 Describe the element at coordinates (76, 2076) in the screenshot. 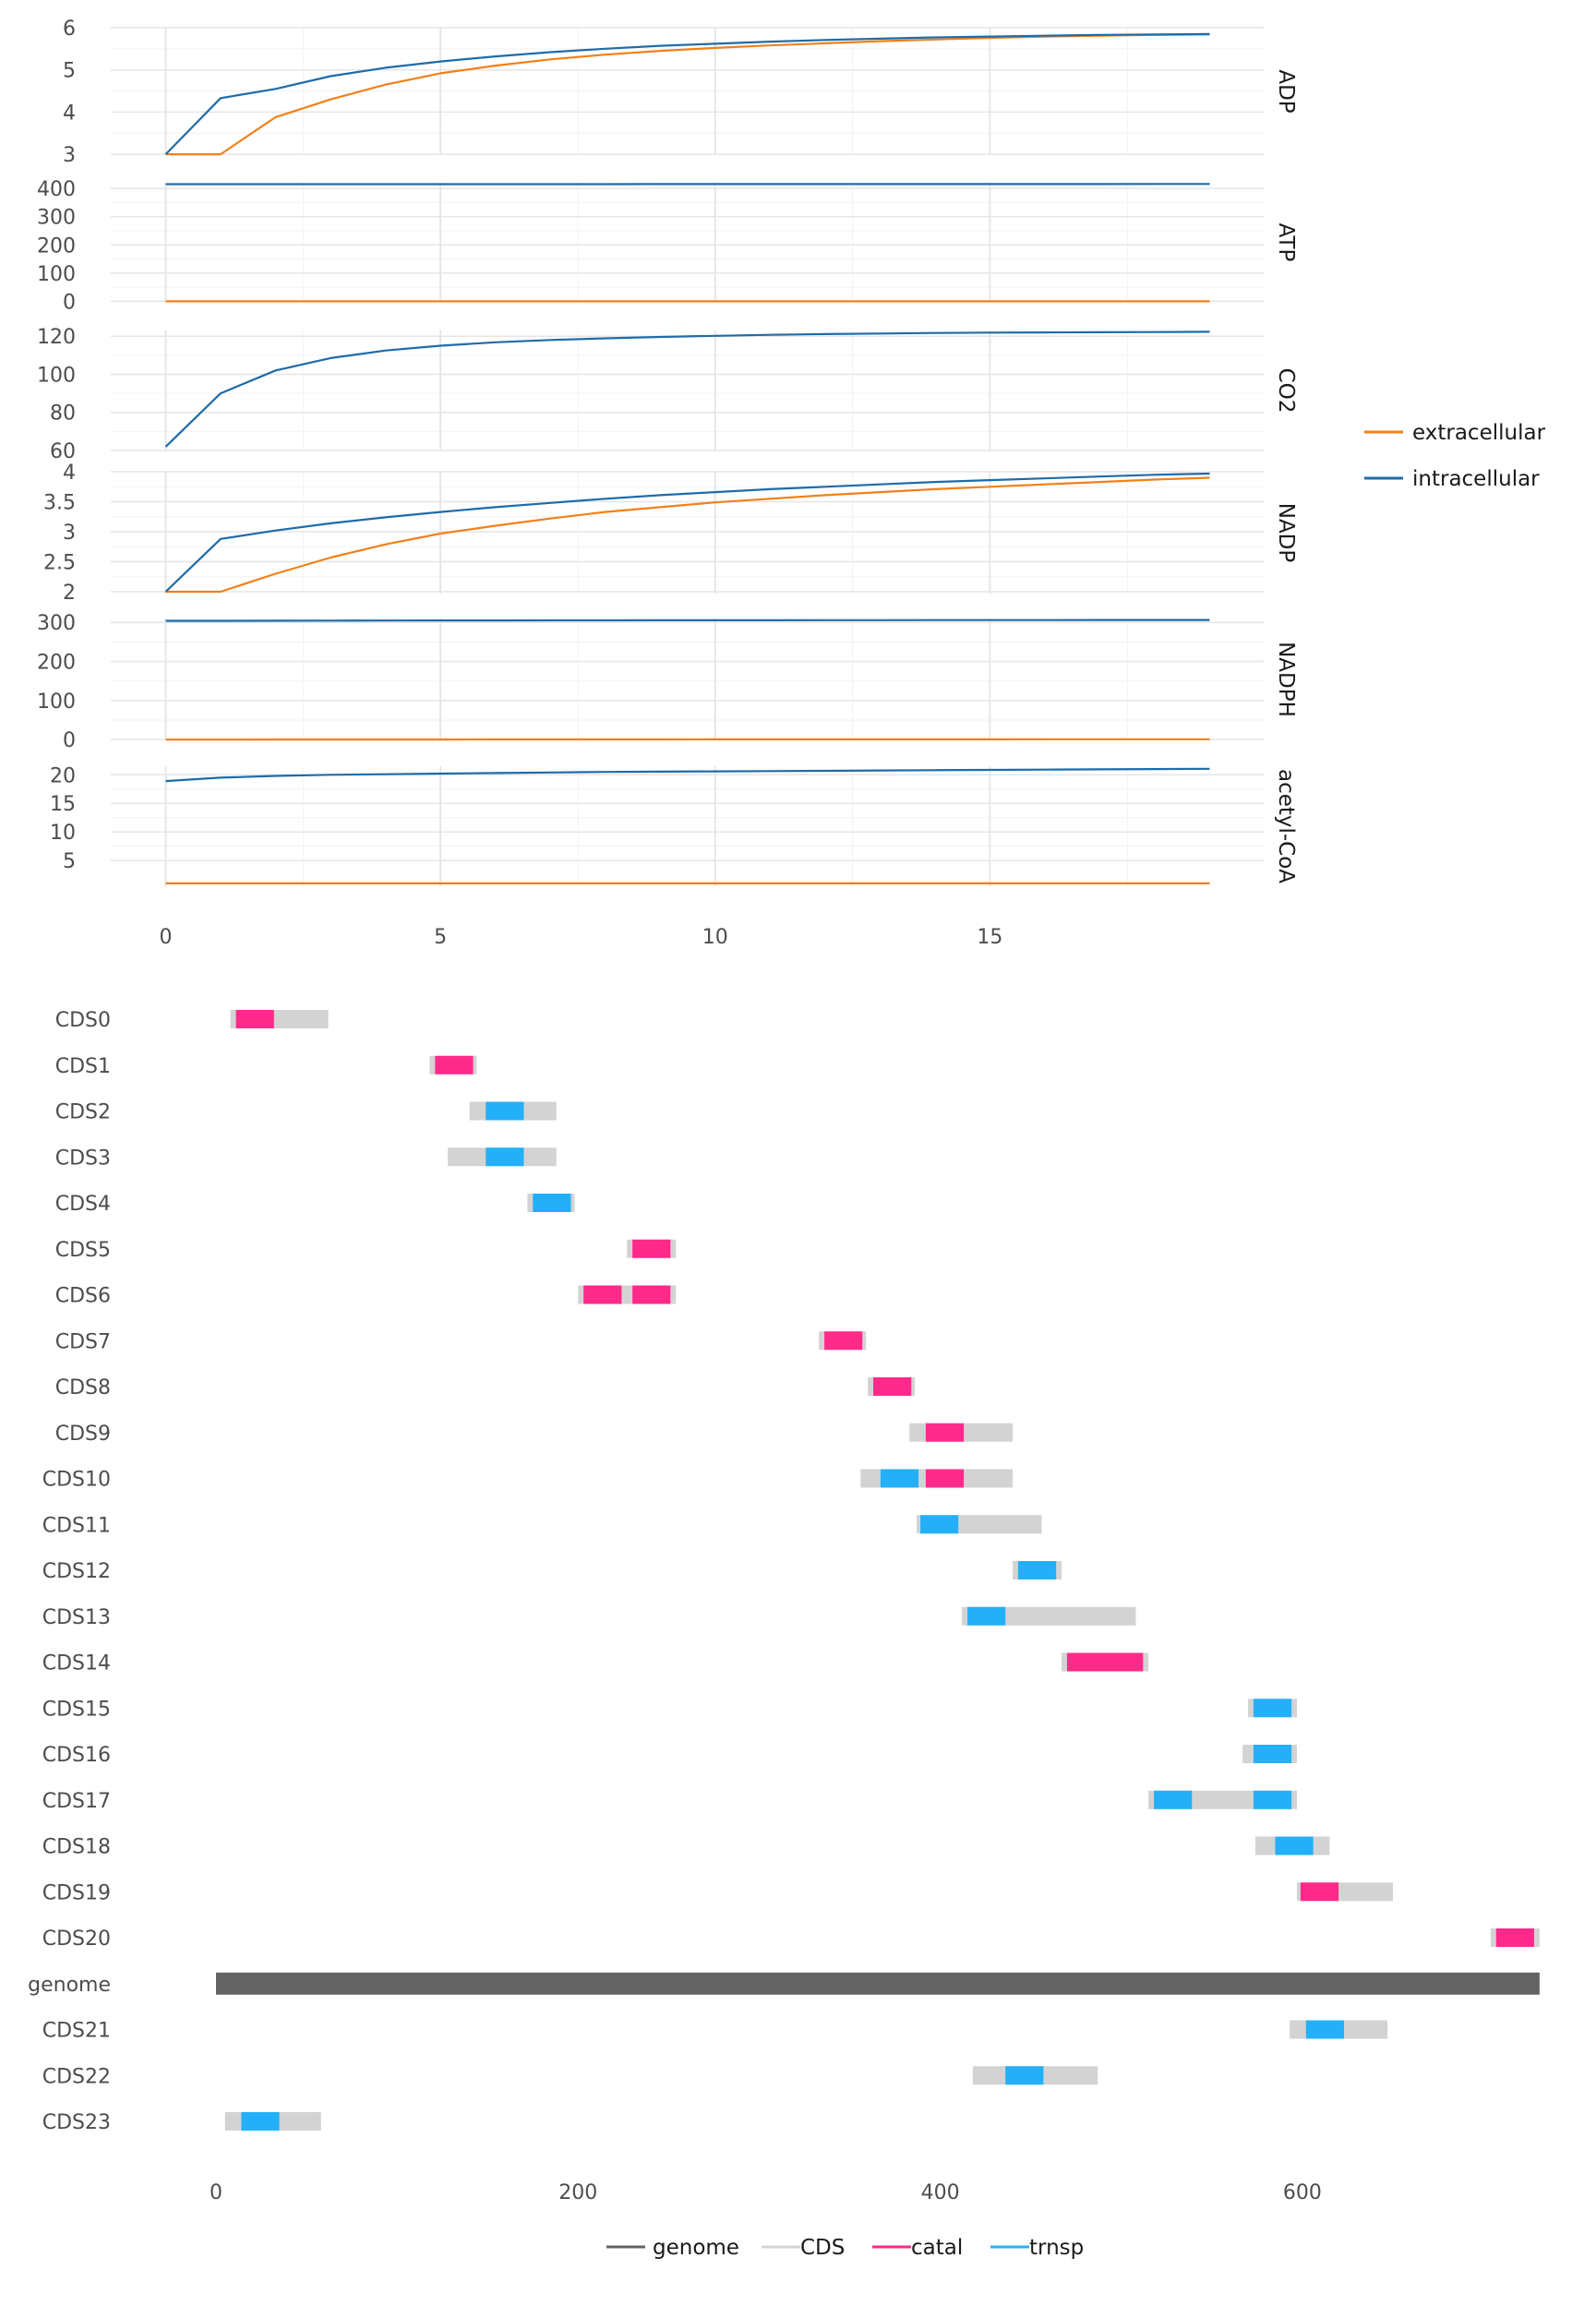

I see `row-label: CDS22` at that location.